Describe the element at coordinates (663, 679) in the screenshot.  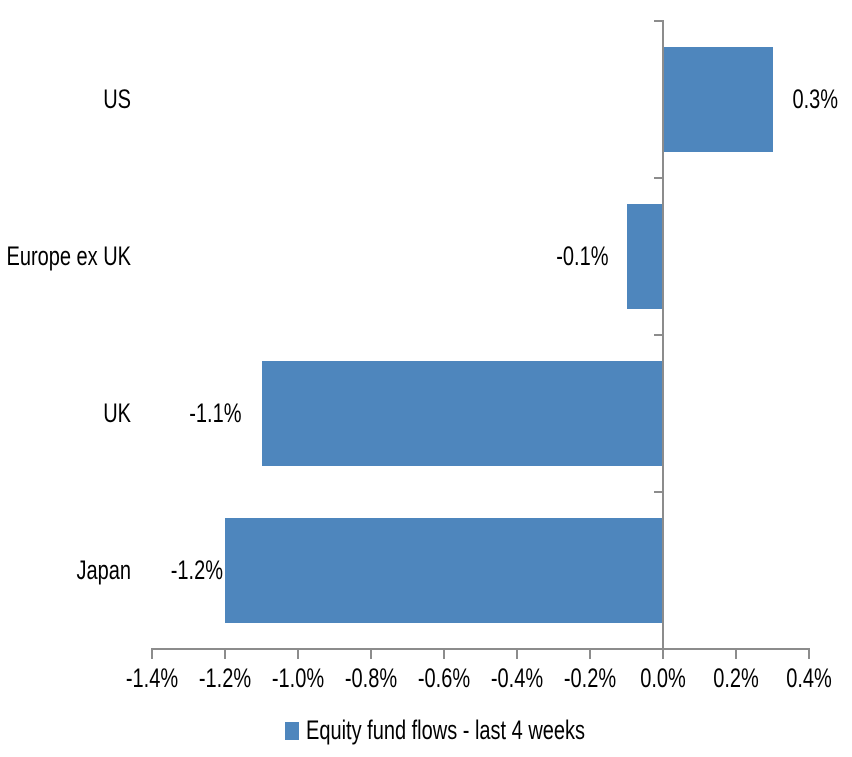
I see `x-axis-tick-label: 0.0%` at that location.